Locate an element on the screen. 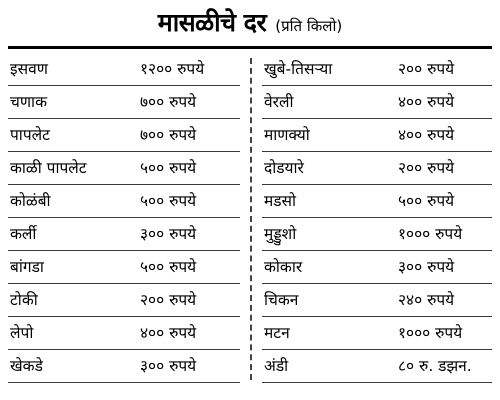 This screenshot has height=400, width=500. price-row: चिकन २४० रुपये is located at coordinates (377, 300).